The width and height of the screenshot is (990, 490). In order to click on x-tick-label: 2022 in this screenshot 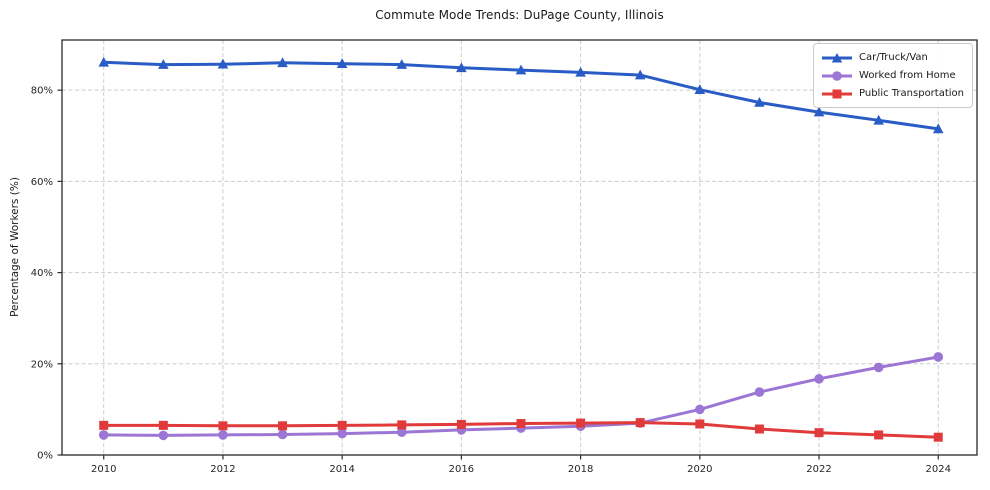, I will do `click(818, 469)`.